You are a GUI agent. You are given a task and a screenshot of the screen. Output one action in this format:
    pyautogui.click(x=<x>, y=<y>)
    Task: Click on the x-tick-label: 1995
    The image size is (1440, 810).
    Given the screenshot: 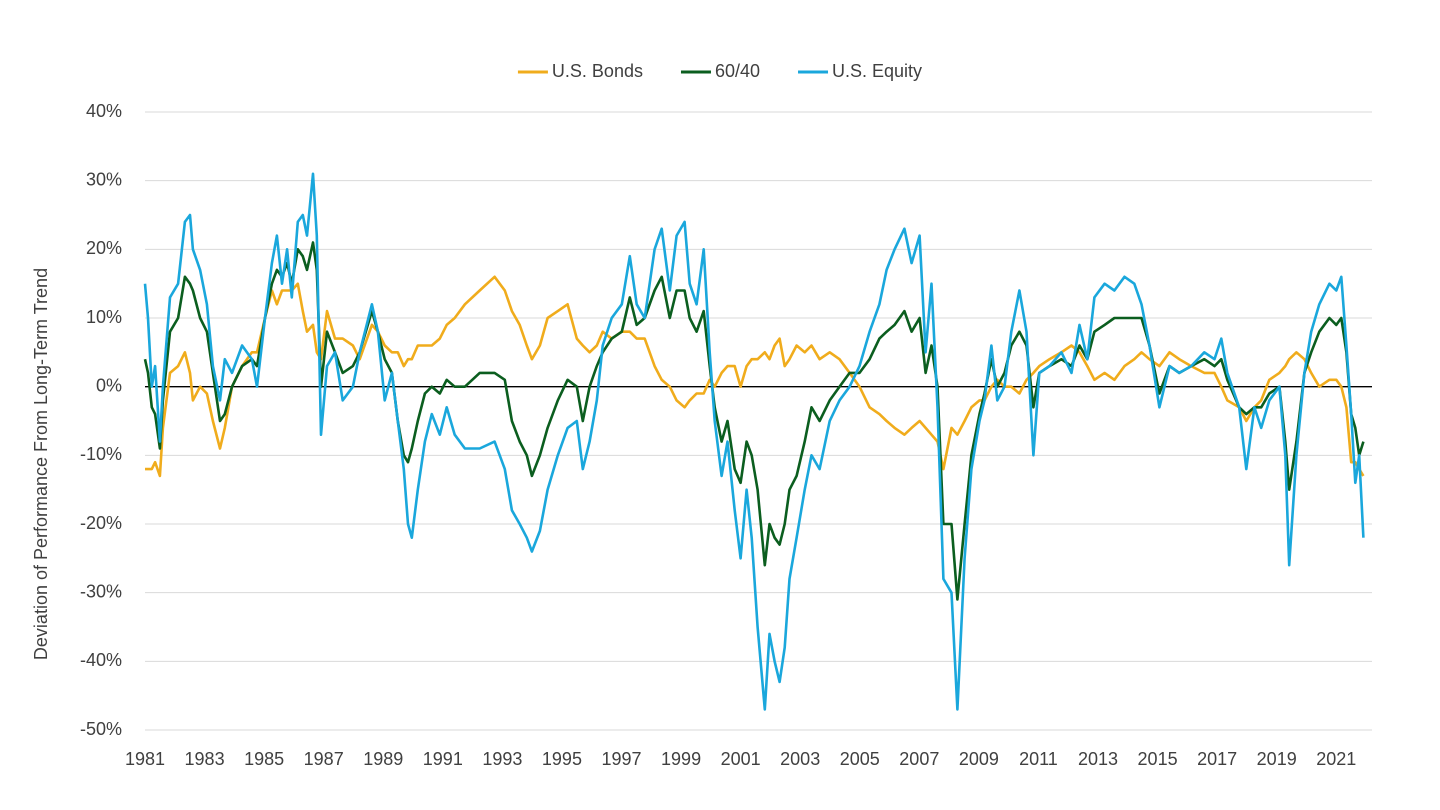 What is the action you would take?
    pyautogui.click(x=562, y=759)
    